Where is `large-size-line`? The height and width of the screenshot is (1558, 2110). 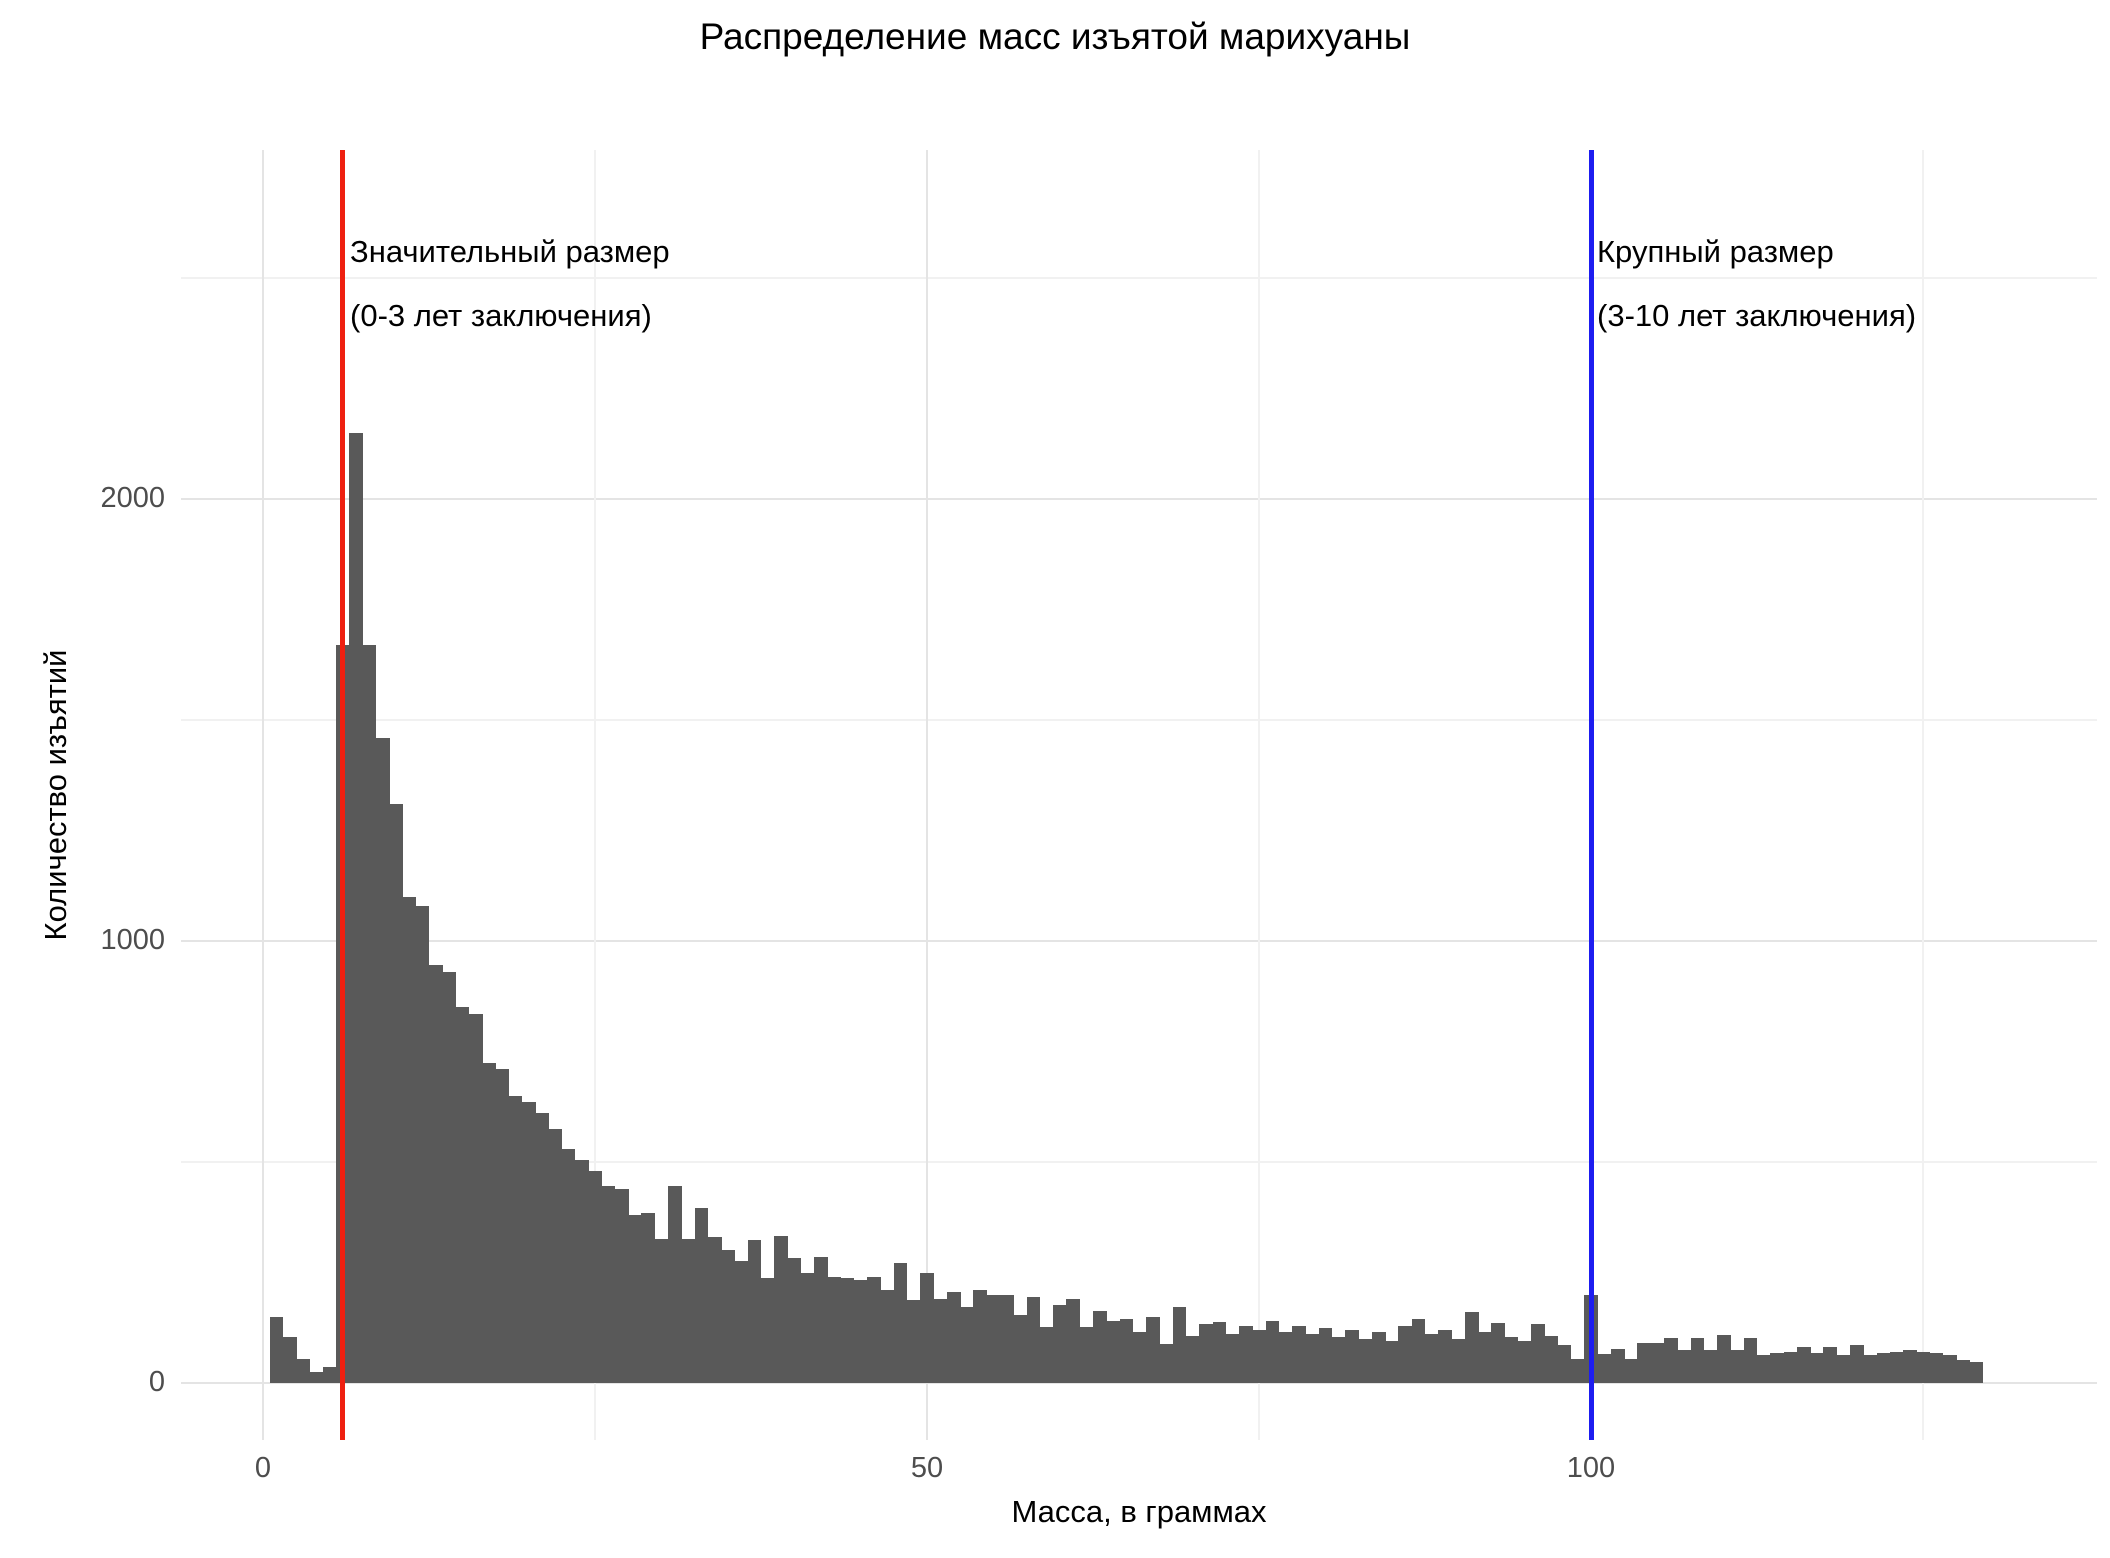
large-size-line is located at coordinates (1591, 795).